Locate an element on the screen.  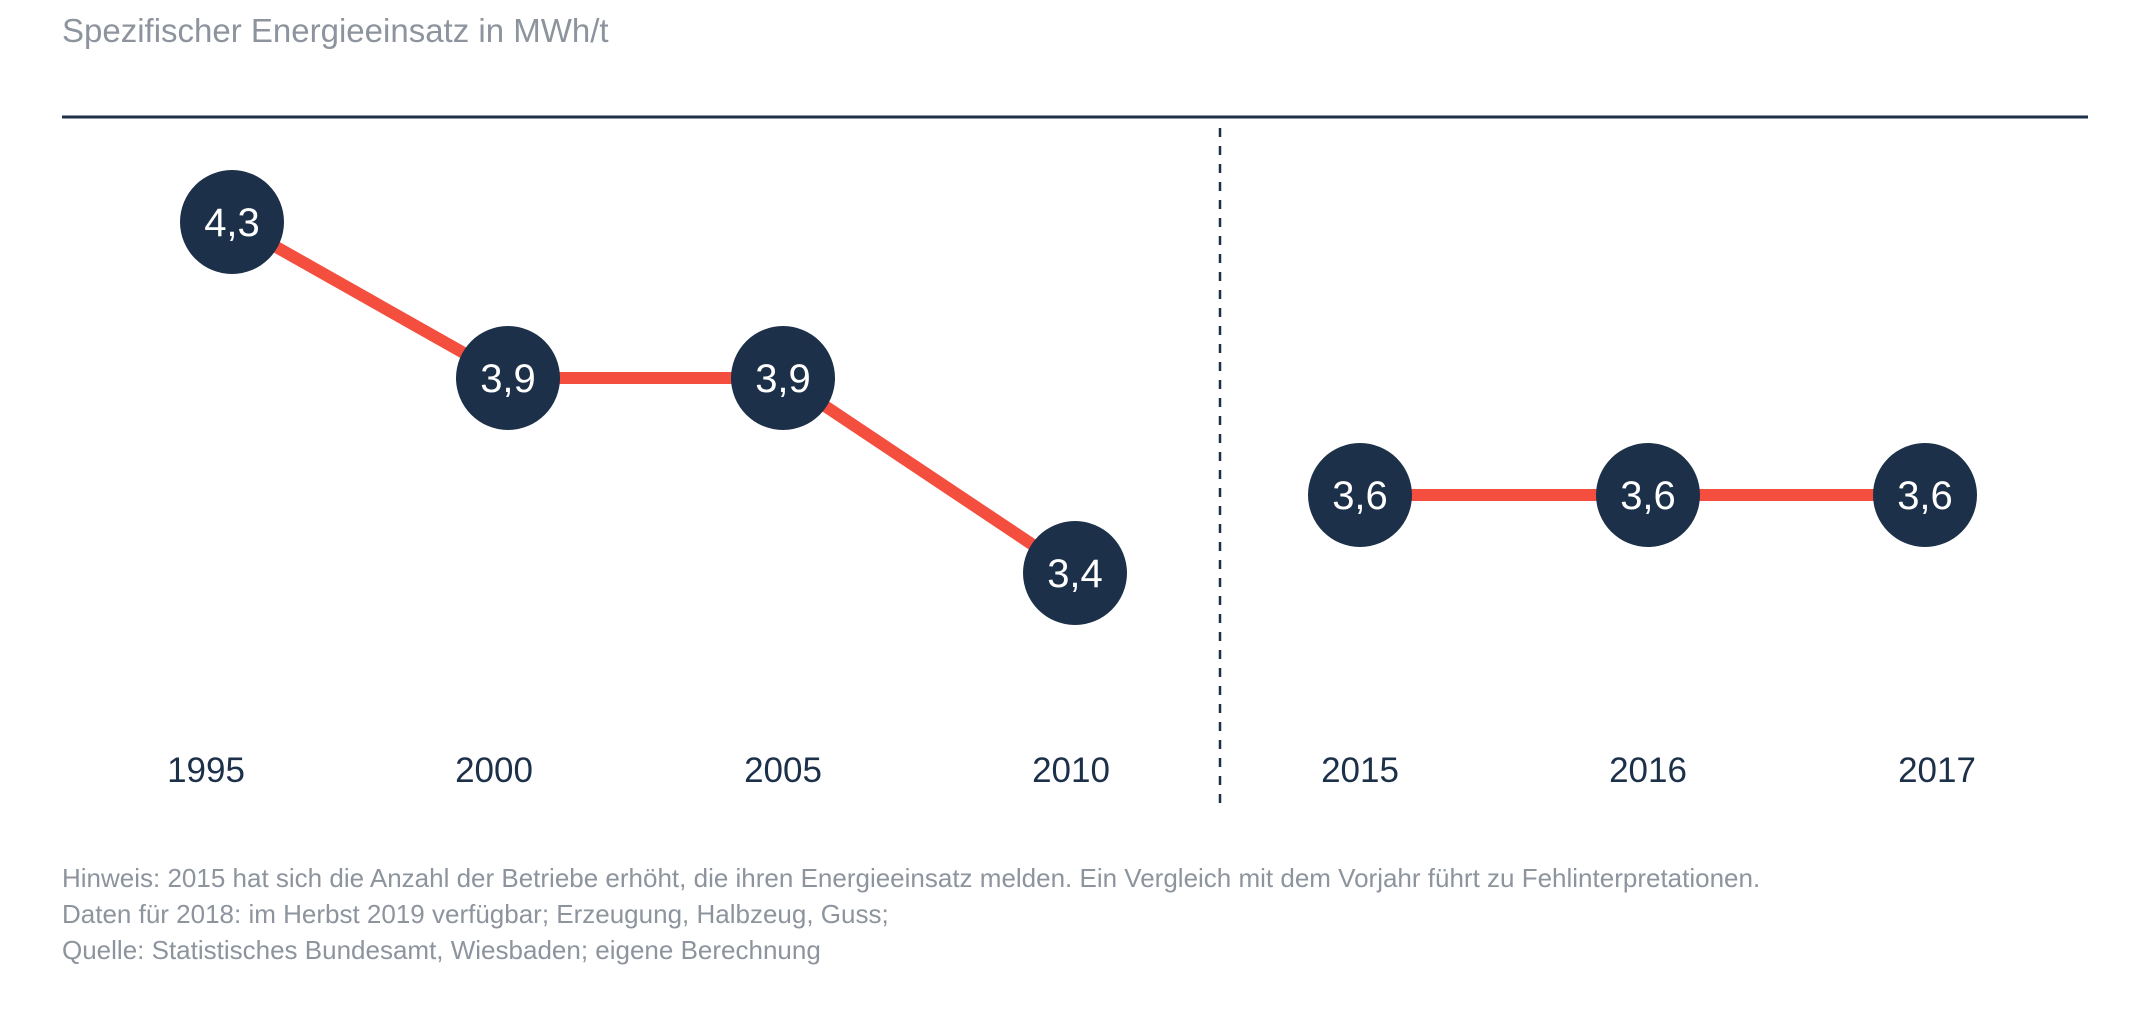
series-line is located at coordinates (654, 397).